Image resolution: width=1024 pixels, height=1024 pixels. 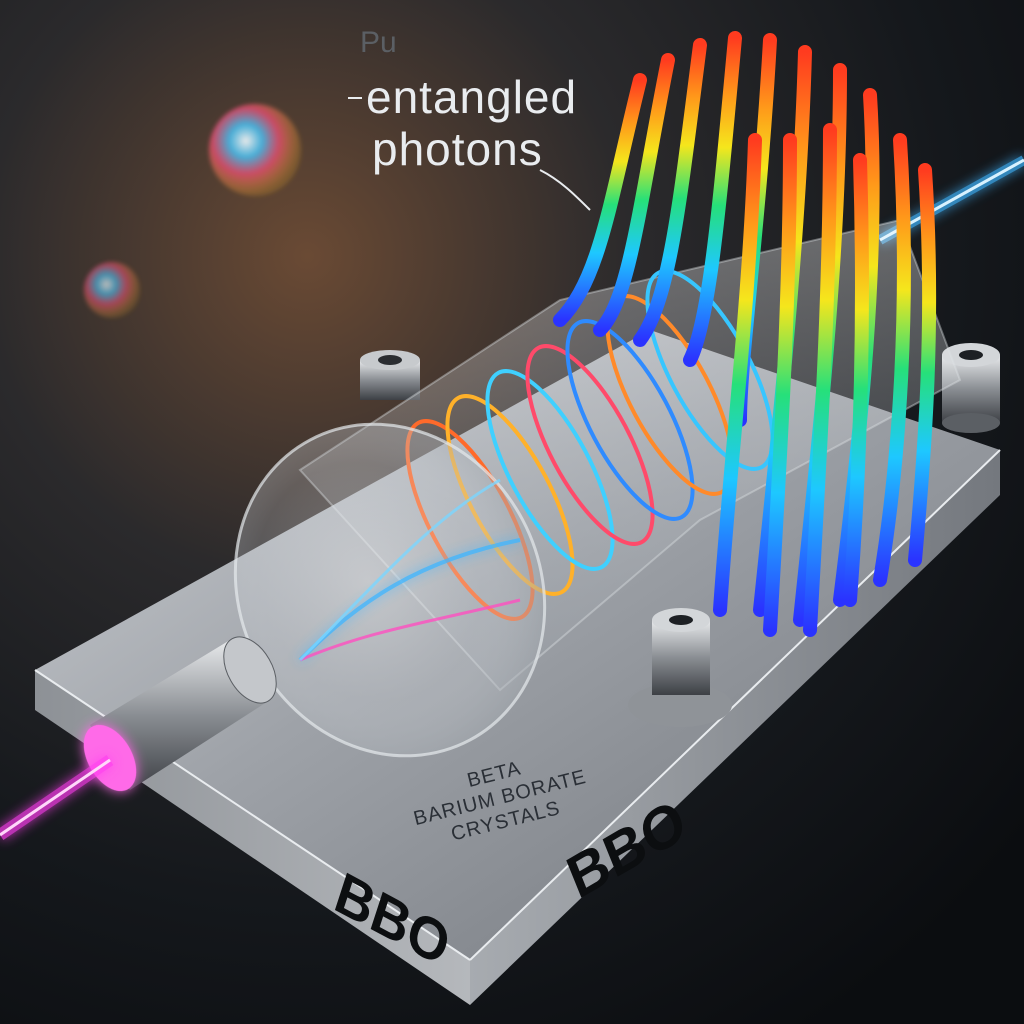 I want to click on mounting-post-back, so click(x=390, y=375).